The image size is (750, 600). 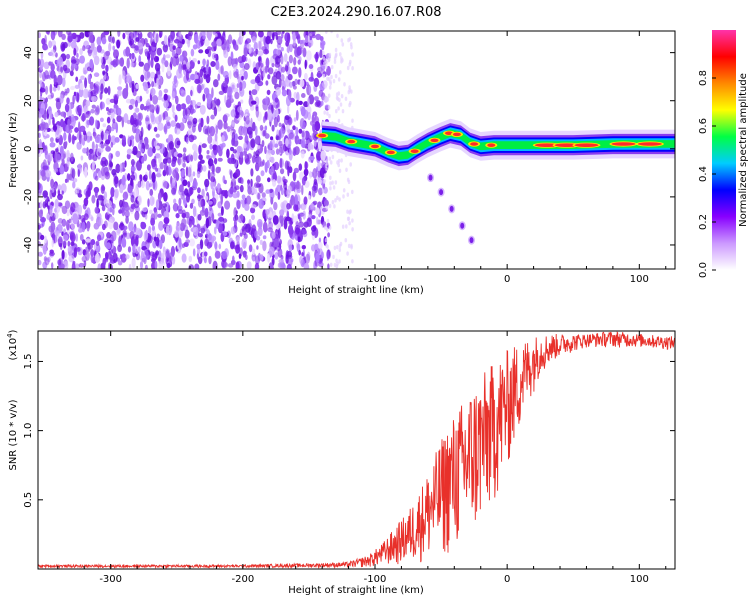 What do you see at coordinates (13, 331) in the screenshot?
I see `snr-multiplier-close: )` at bounding box center [13, 331].